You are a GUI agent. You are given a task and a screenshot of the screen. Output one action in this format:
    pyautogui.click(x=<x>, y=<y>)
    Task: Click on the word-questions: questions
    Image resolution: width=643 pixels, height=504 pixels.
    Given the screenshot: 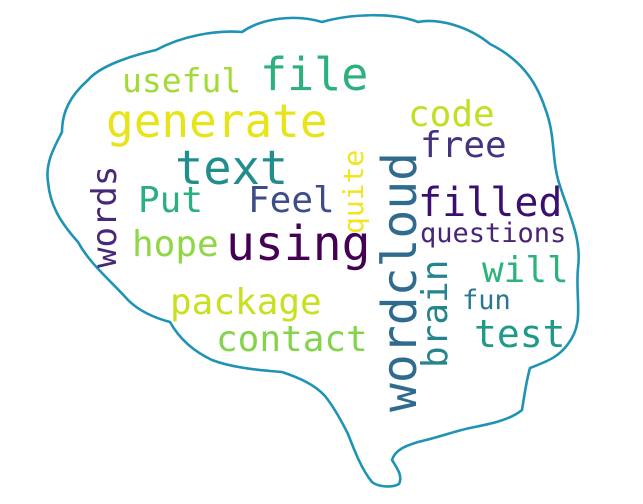 What is the action you would take?
    pyautogui.click(x=493, y=233)
    